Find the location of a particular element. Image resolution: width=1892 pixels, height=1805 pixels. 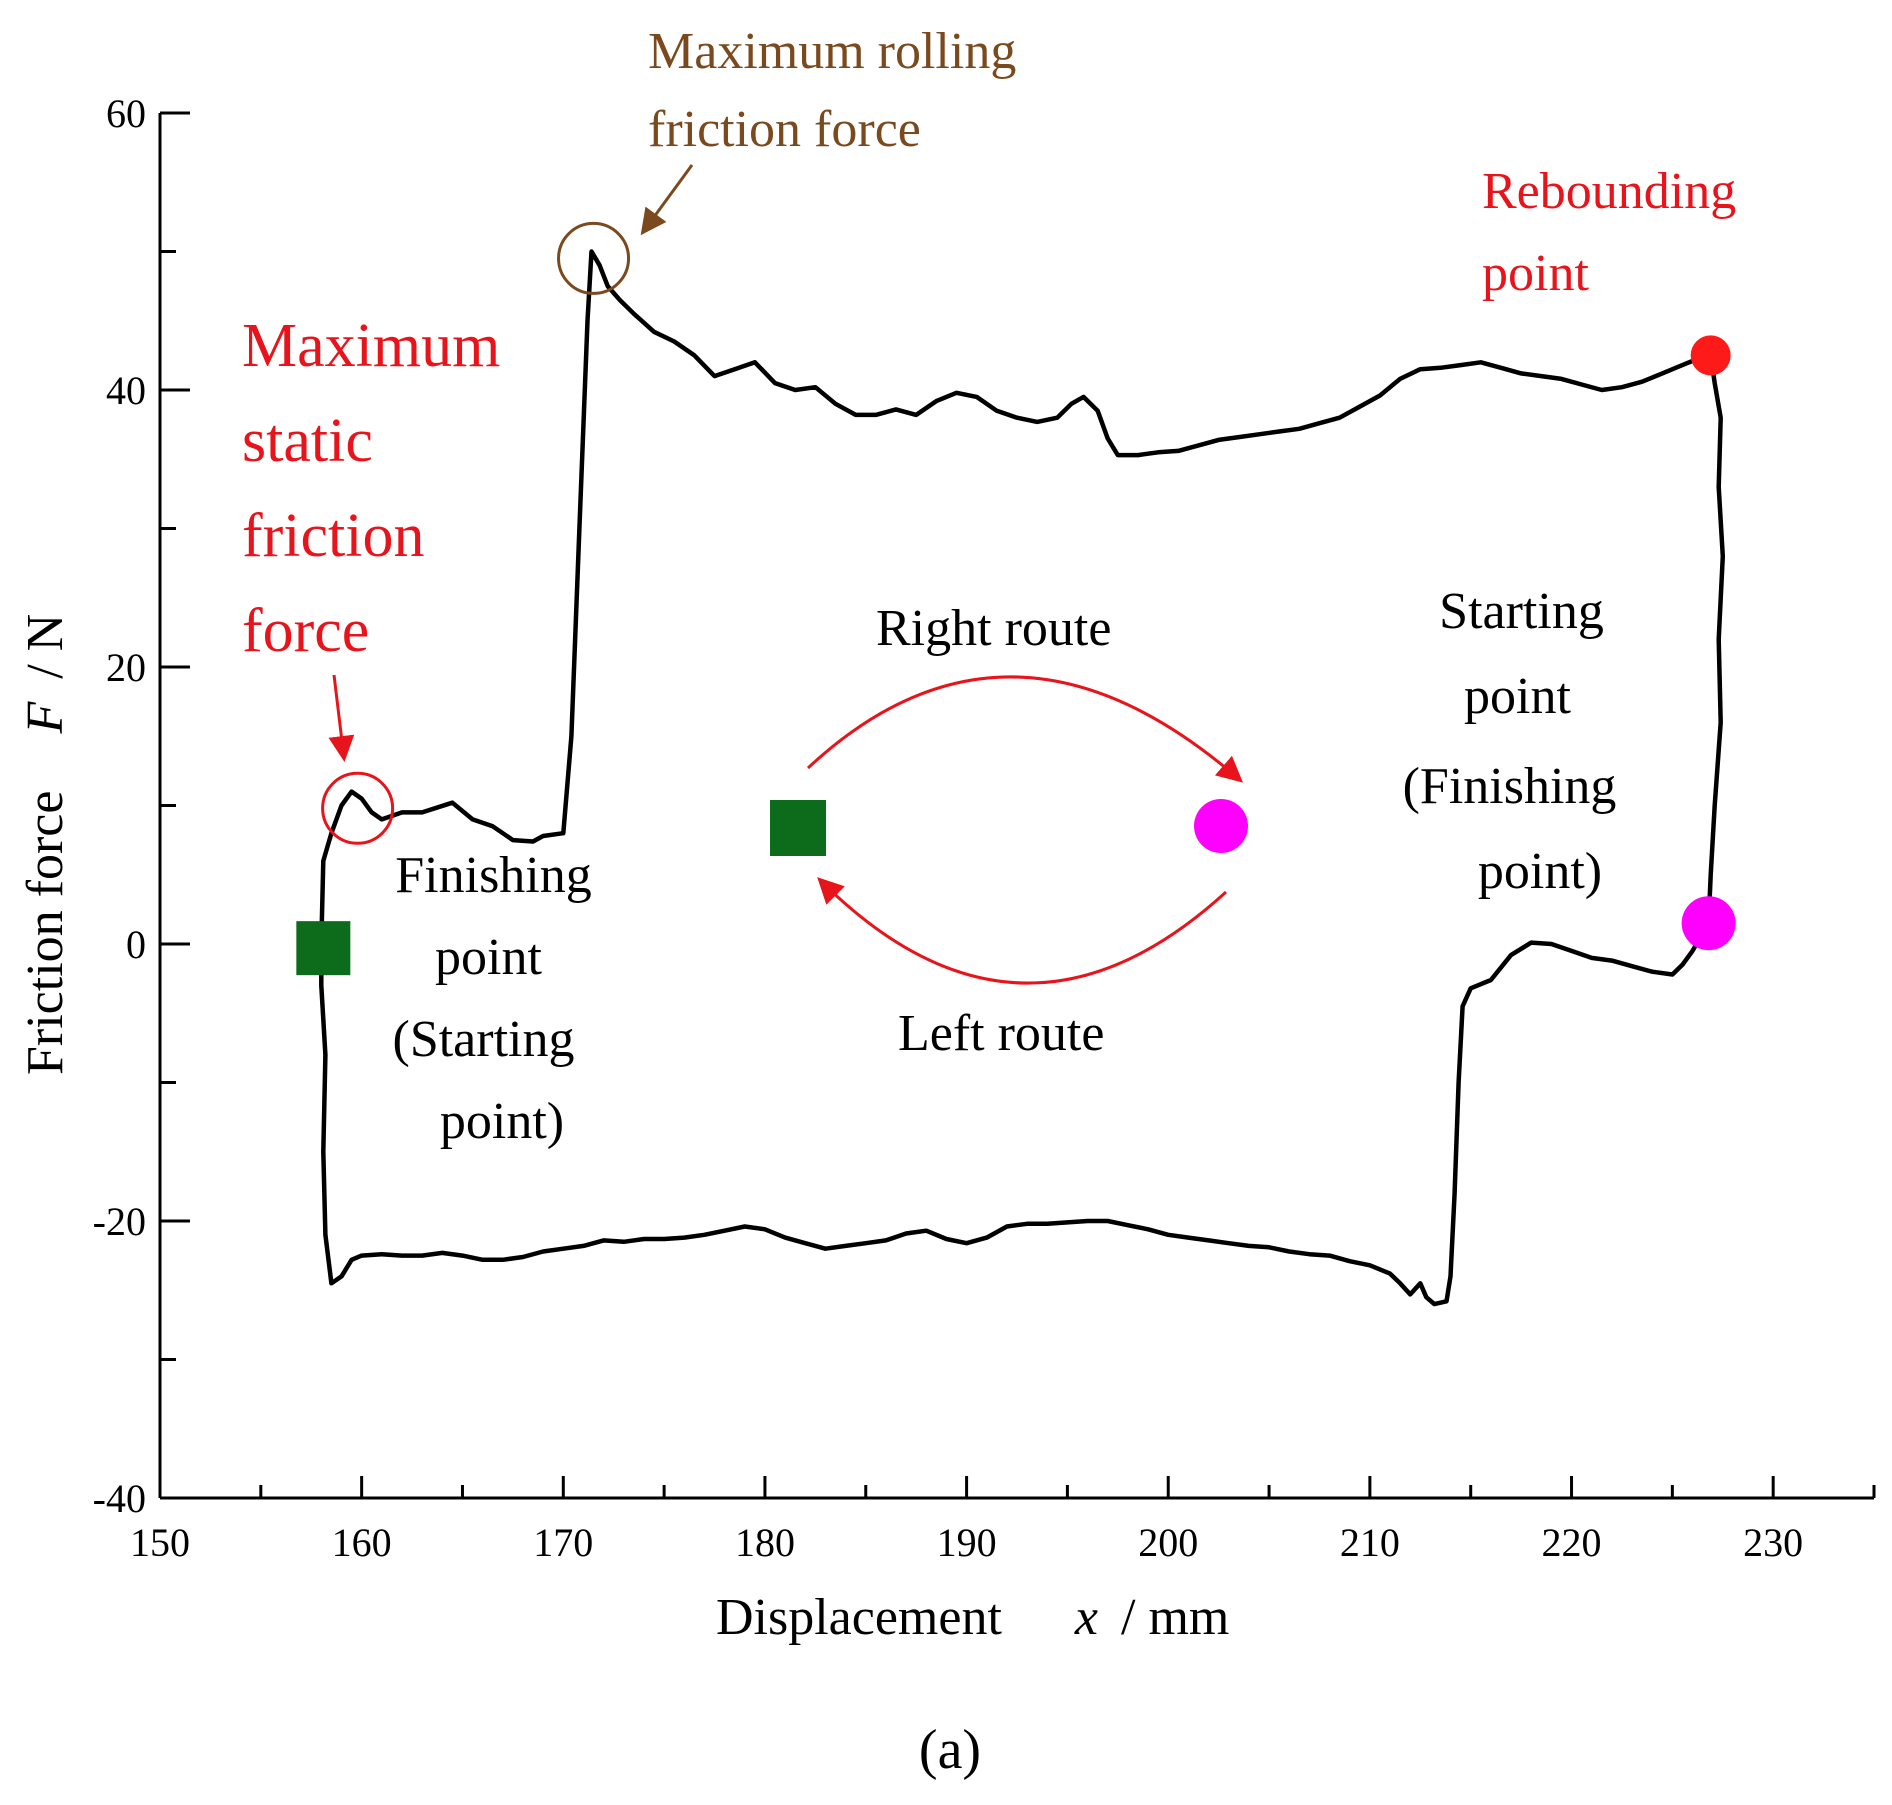

route-square-icon is located at coordinates (798, 828).